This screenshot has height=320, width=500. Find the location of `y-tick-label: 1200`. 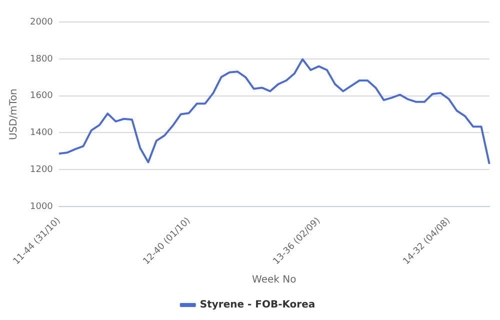

y-tick-label: 1200 is located at coordinates (42, 169).